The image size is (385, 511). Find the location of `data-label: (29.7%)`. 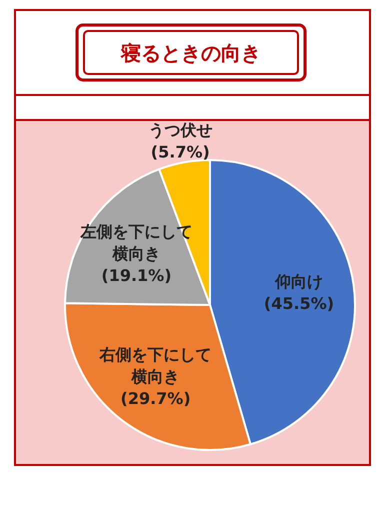

data-label: (29.7%) is located at coordinates (155, 398).